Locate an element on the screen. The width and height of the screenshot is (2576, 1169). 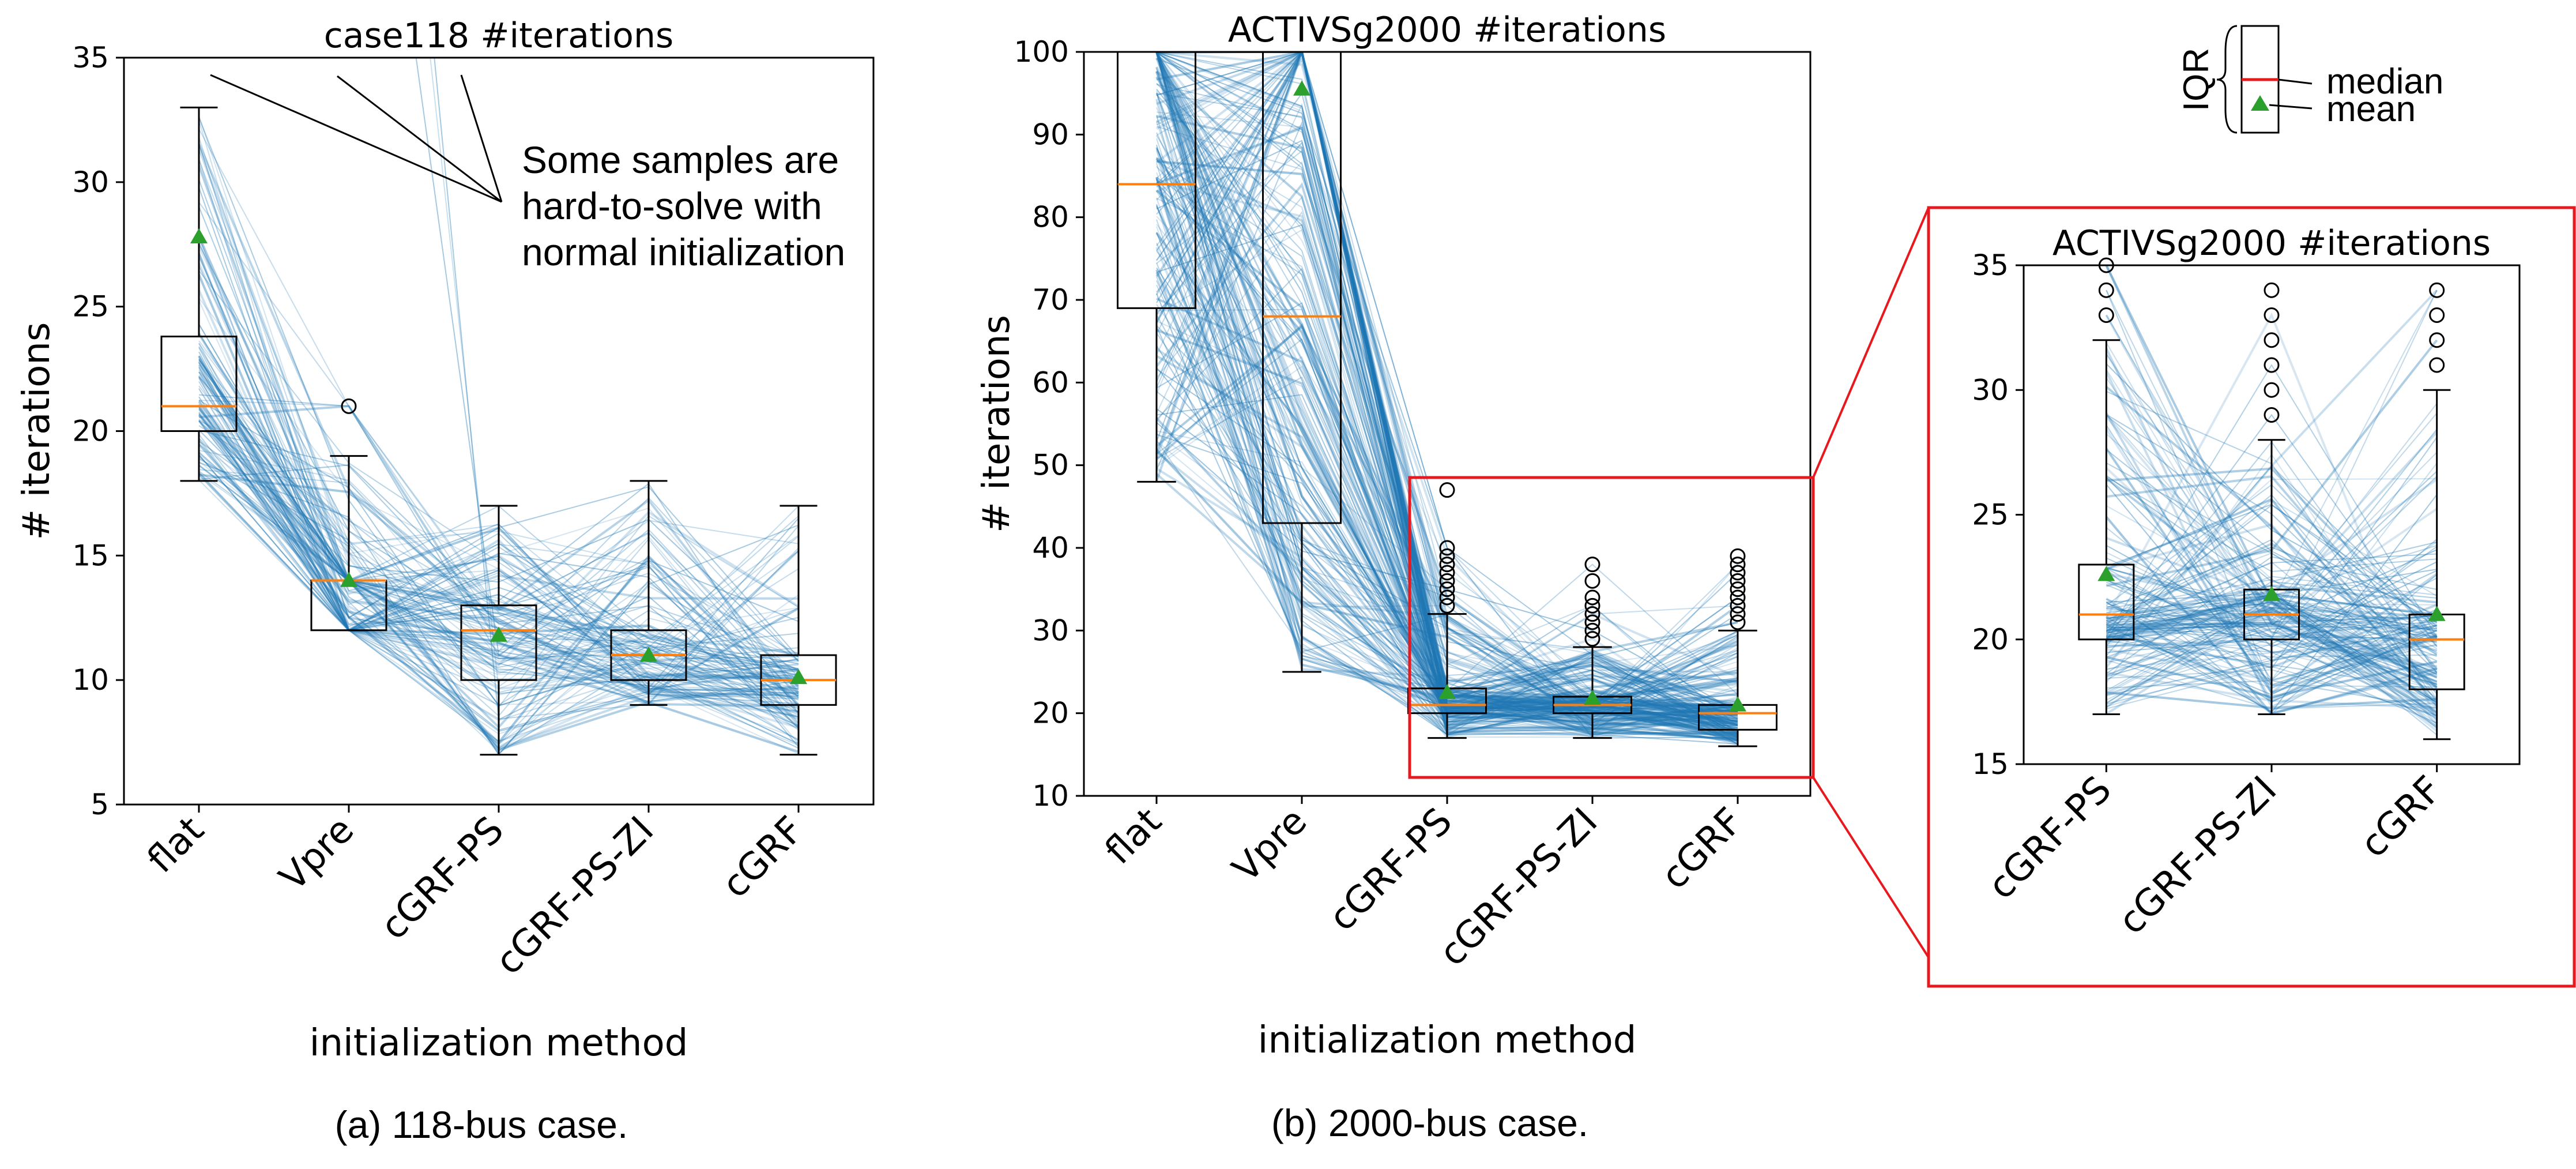
legend-iqr-label: IQR is located at coordinates (2196, 79).